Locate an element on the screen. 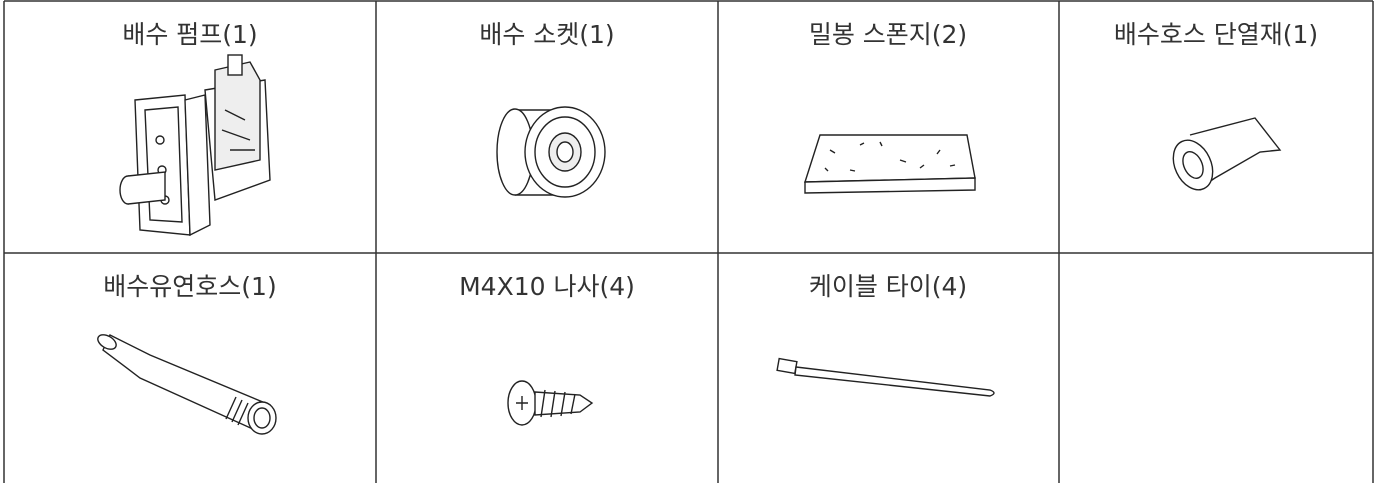 The width and height of the screenshot is (1377, 483). flexible-hose-image is located at coordinates (187, 384).